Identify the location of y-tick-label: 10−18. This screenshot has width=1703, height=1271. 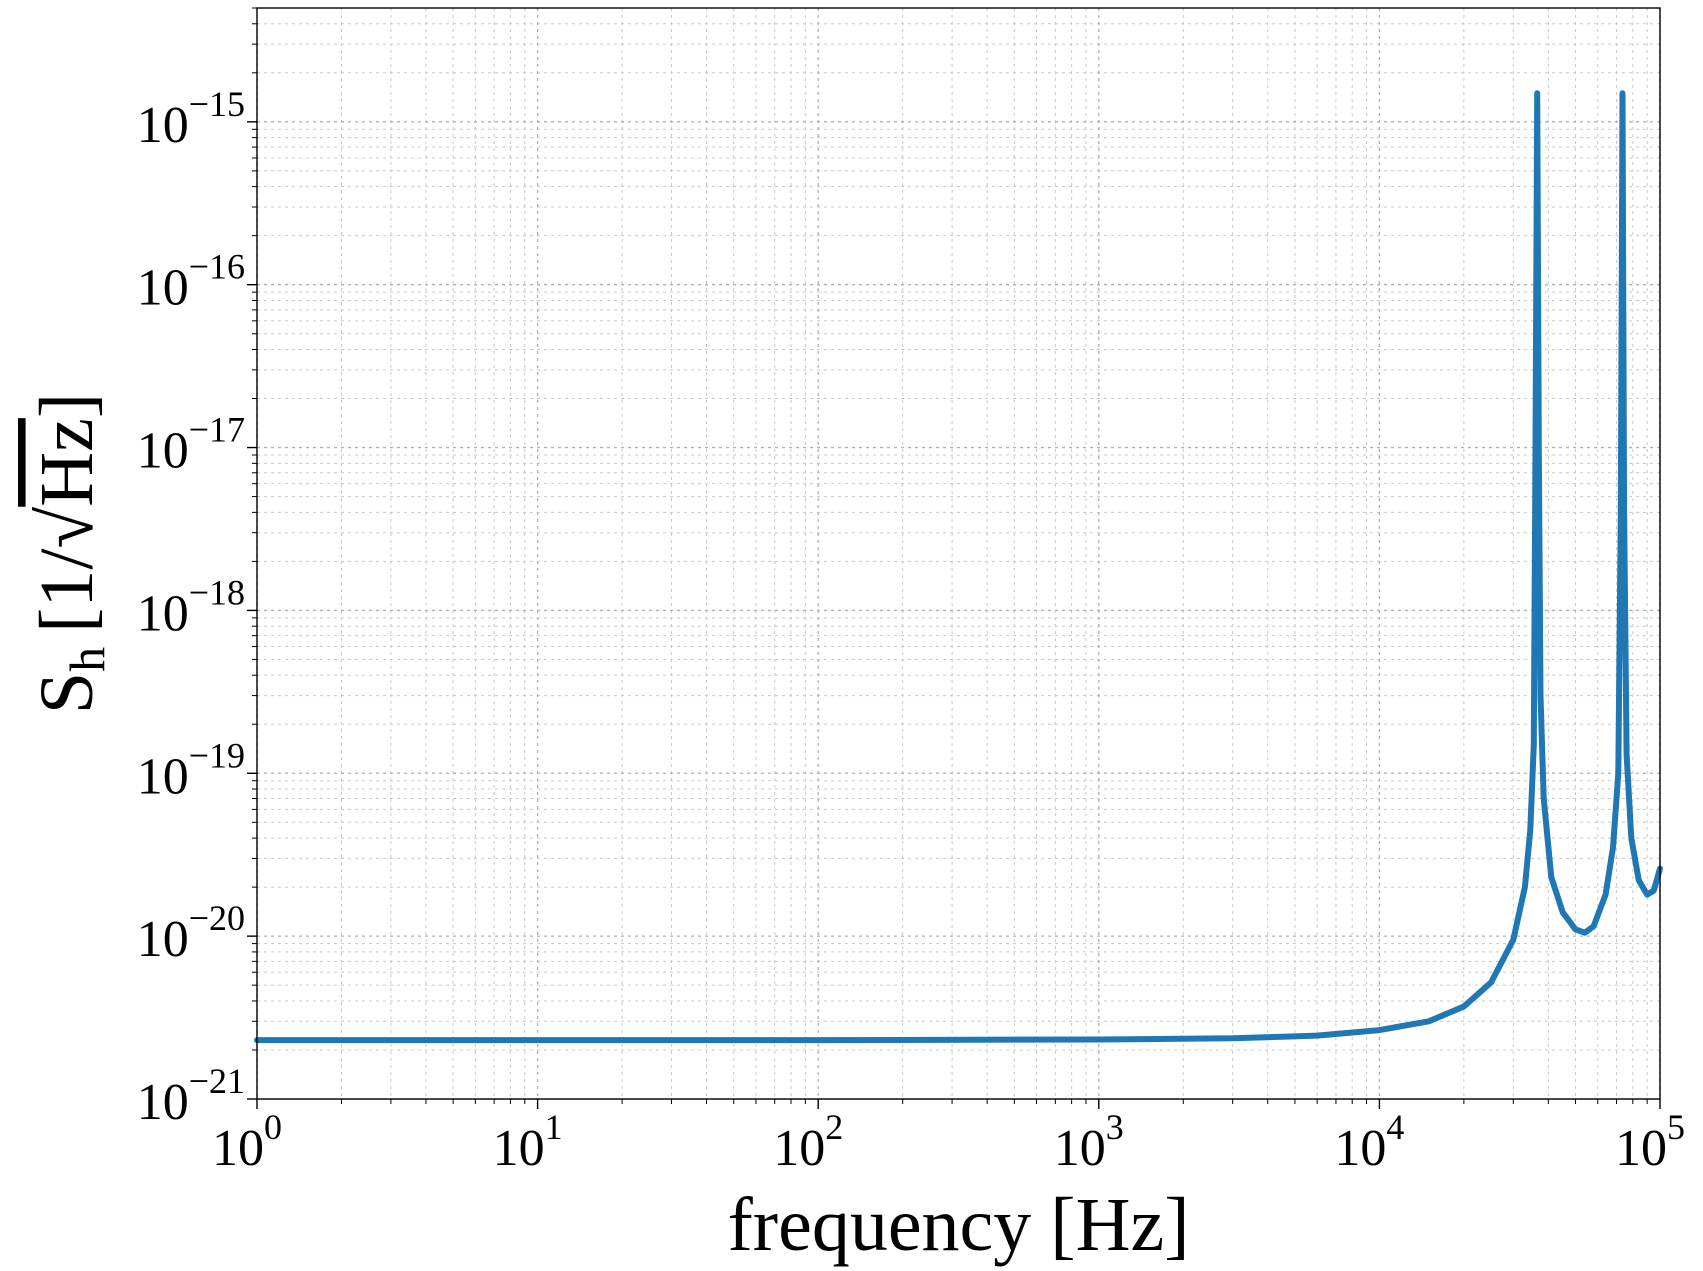
(191, 607).